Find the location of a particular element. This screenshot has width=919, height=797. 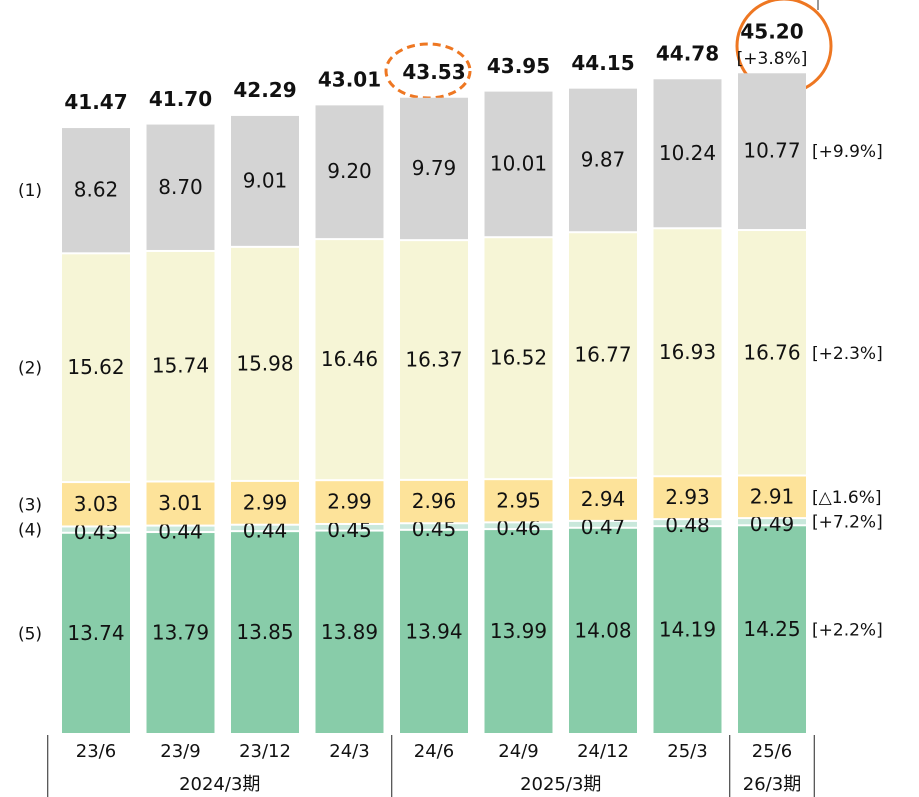

series-change: [△1.6%] is located at coordinates (847, 498).